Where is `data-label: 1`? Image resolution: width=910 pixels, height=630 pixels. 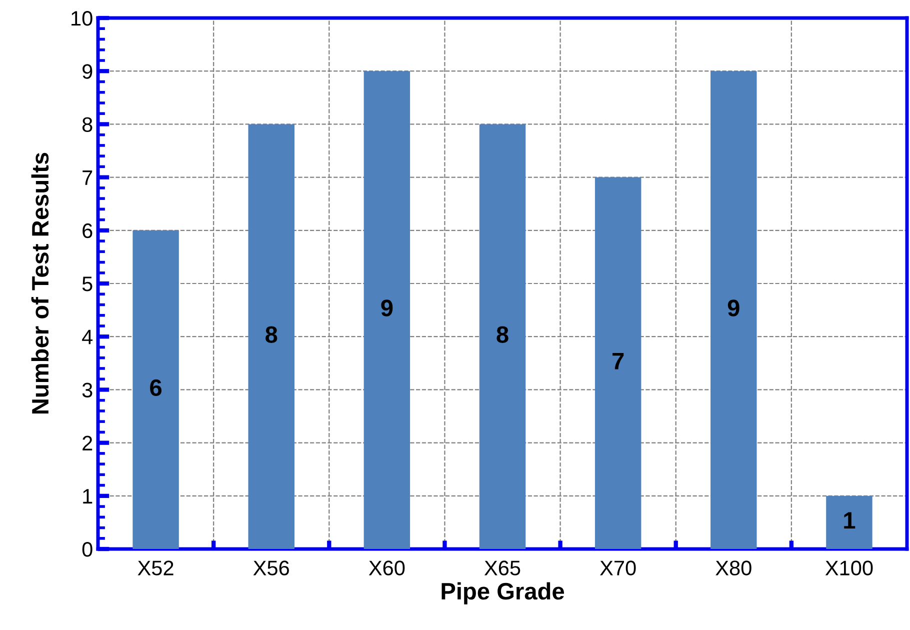
data-label: 1 is located at coordinates (850, 520).